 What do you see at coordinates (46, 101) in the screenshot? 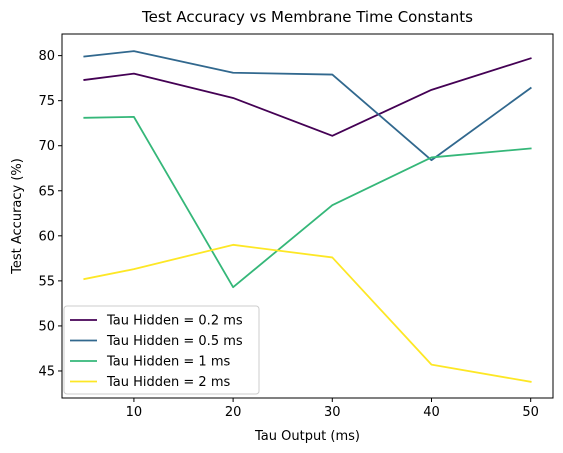
I see `y-tick-label: 75` at bounding box center [46, 101].